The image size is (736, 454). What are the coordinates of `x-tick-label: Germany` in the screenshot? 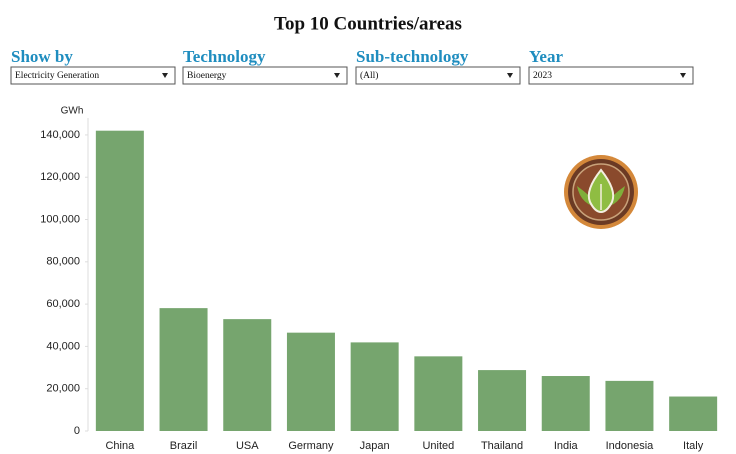 It's located at (311, 446).